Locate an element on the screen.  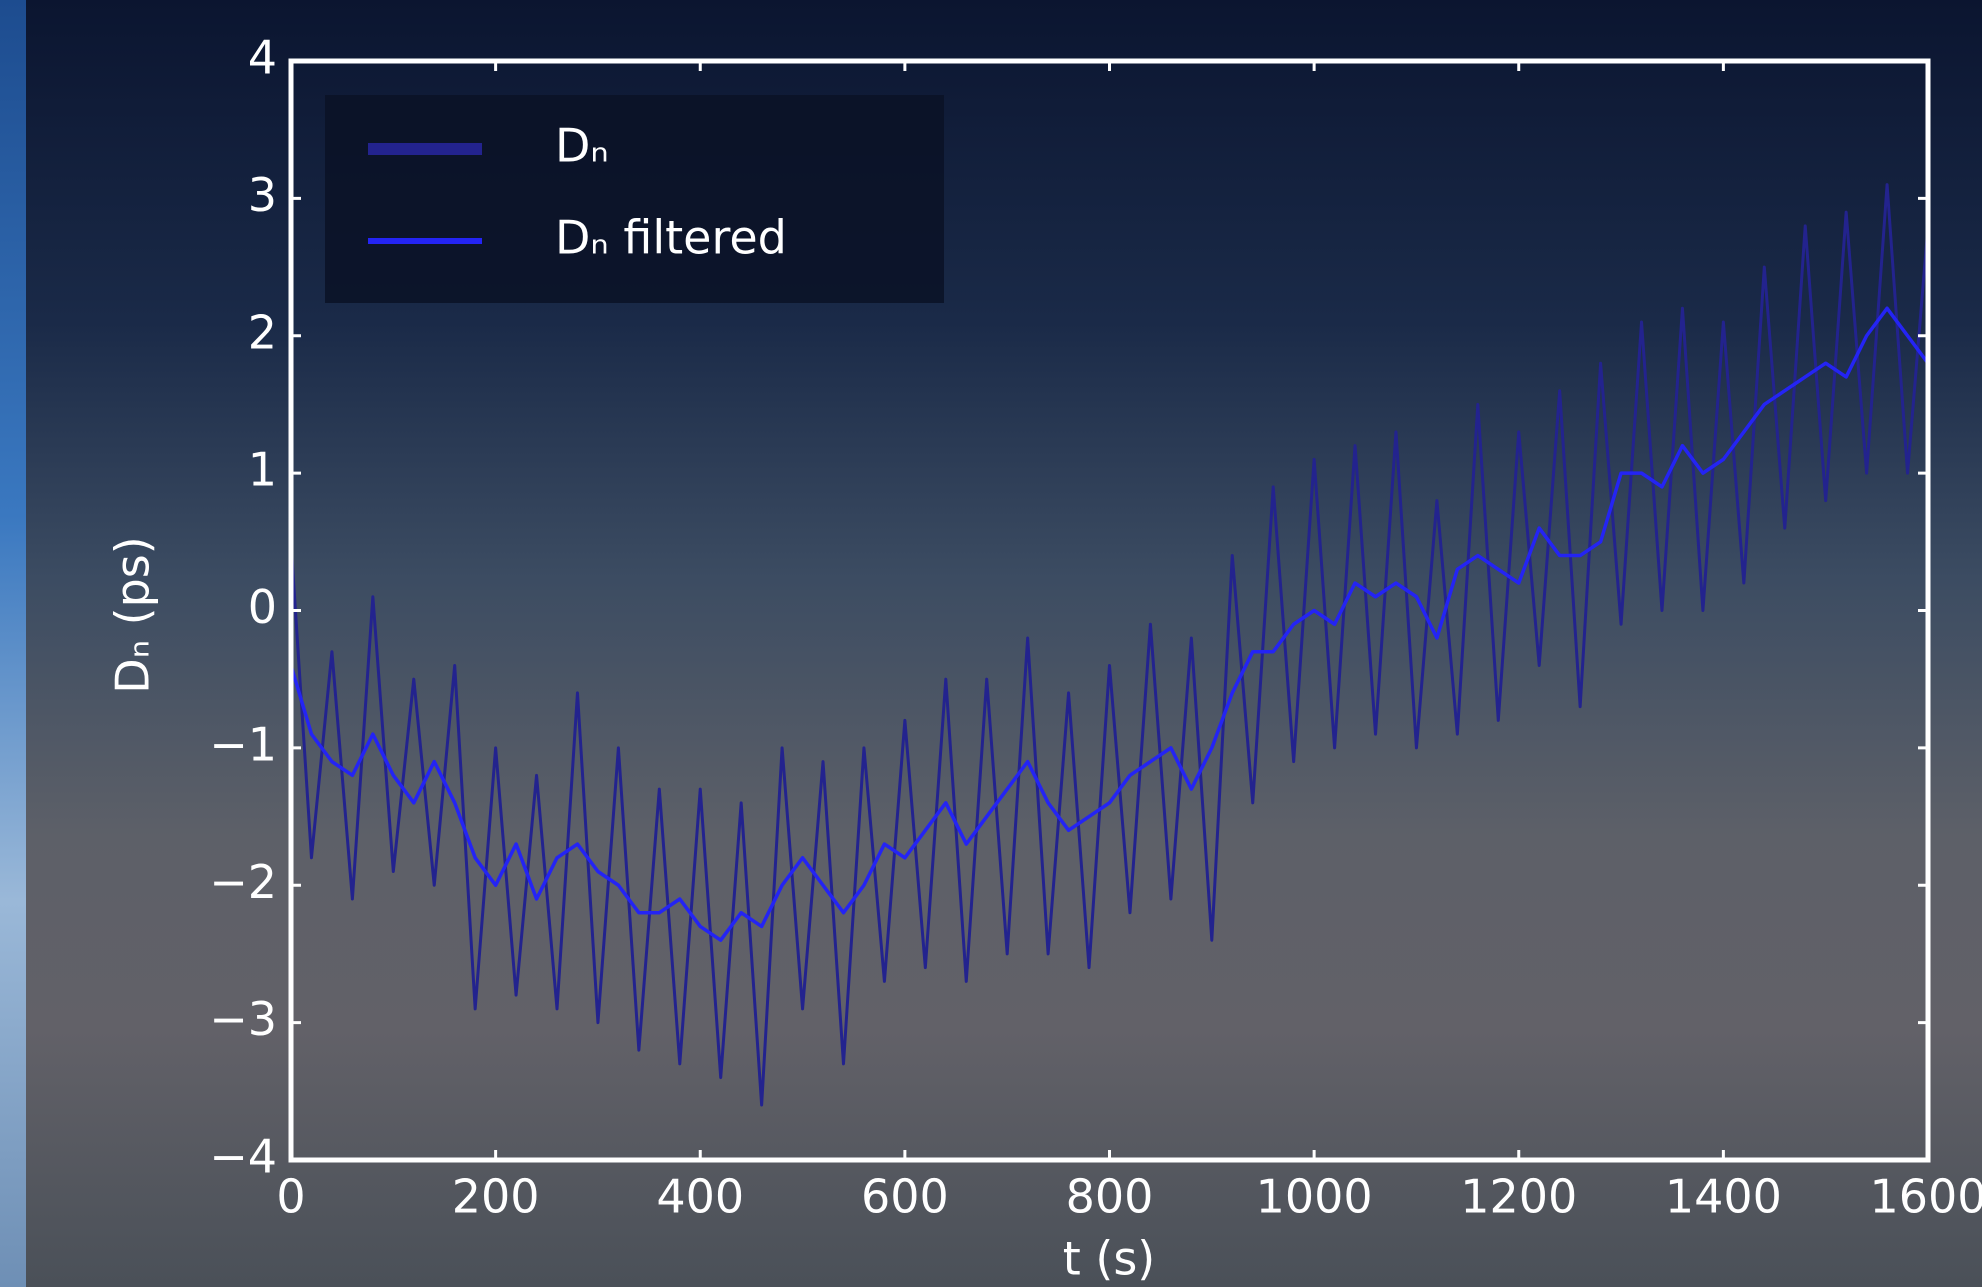
x-tick-label: 0 is located at coordinates (290, 1197).